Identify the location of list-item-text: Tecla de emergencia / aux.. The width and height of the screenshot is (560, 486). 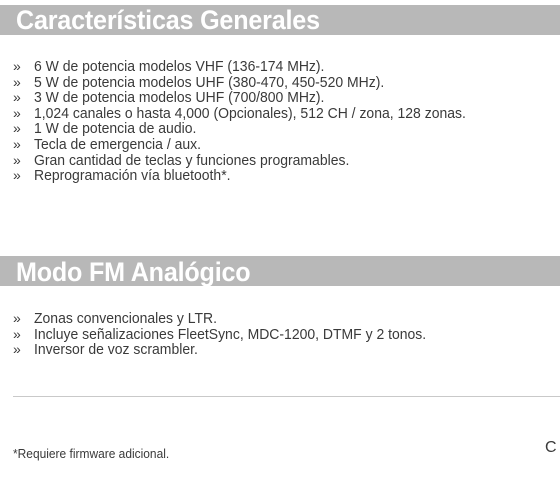
(117, 144).